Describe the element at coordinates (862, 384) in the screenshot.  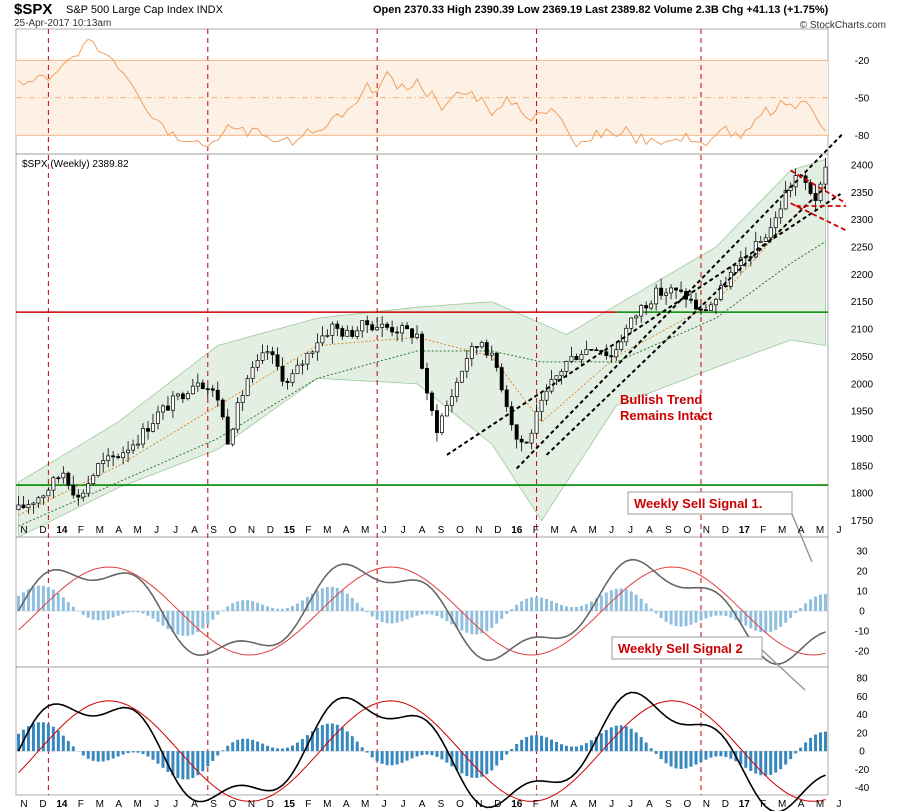
I see `price-tick-label: 2000` at that location.